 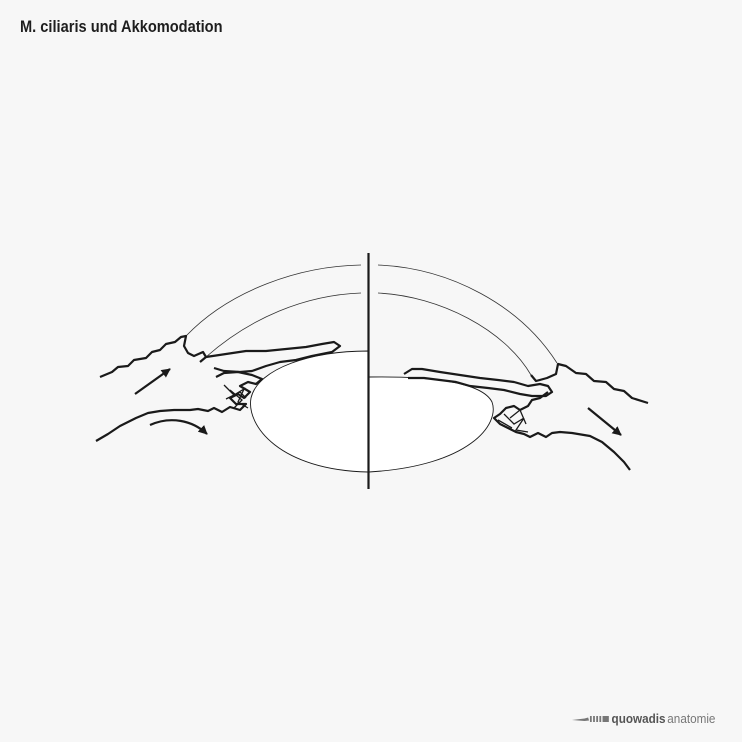 I want to click on arrow-left-upper, so click(x=152, y=381).